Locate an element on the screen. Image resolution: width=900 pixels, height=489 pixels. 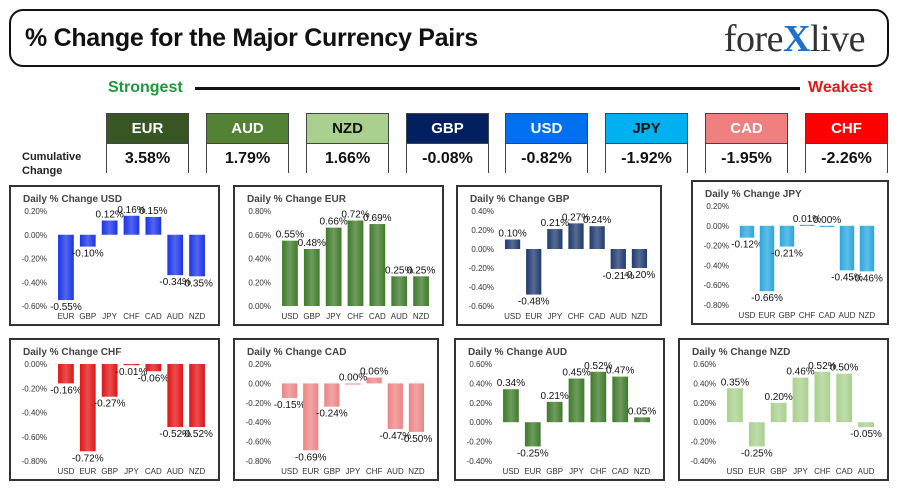
data-label: -0.25% is located at coordinates (533, 453).